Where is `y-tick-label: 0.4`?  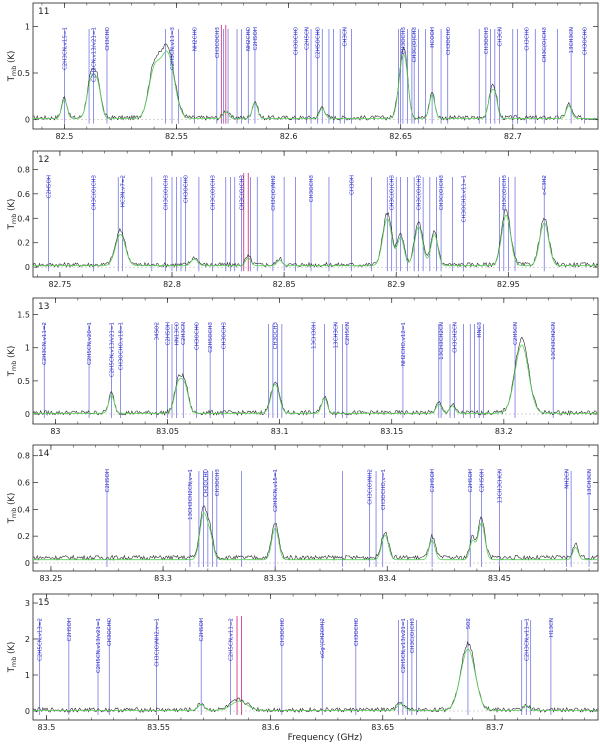
y-tick-label: 0.4 is located at coordinates (23, 509).